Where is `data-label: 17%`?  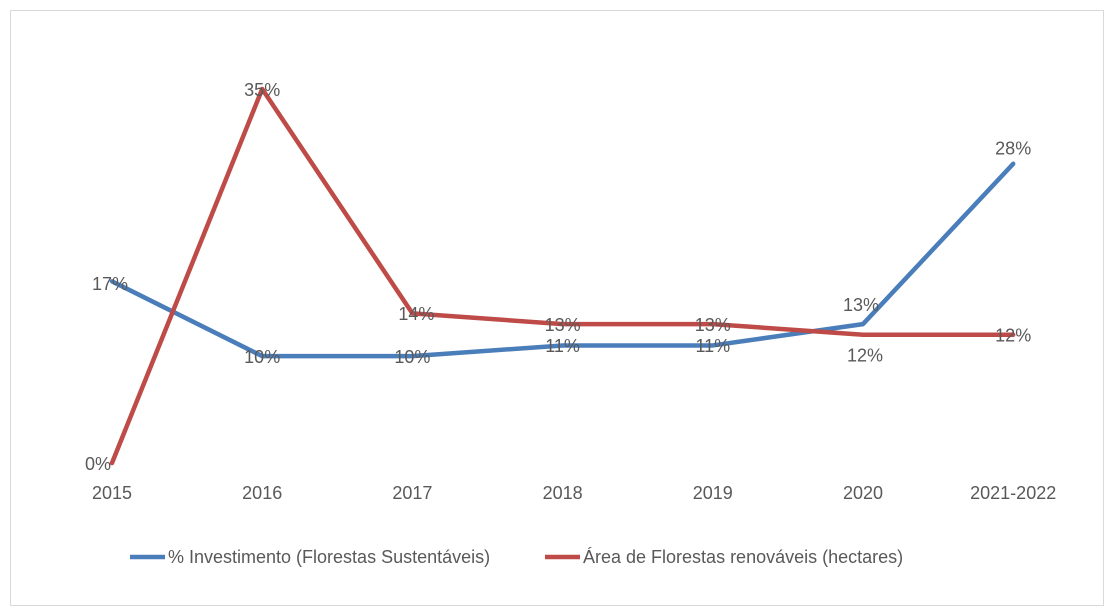 data-label: 17% is located at coordinates (110, 284).